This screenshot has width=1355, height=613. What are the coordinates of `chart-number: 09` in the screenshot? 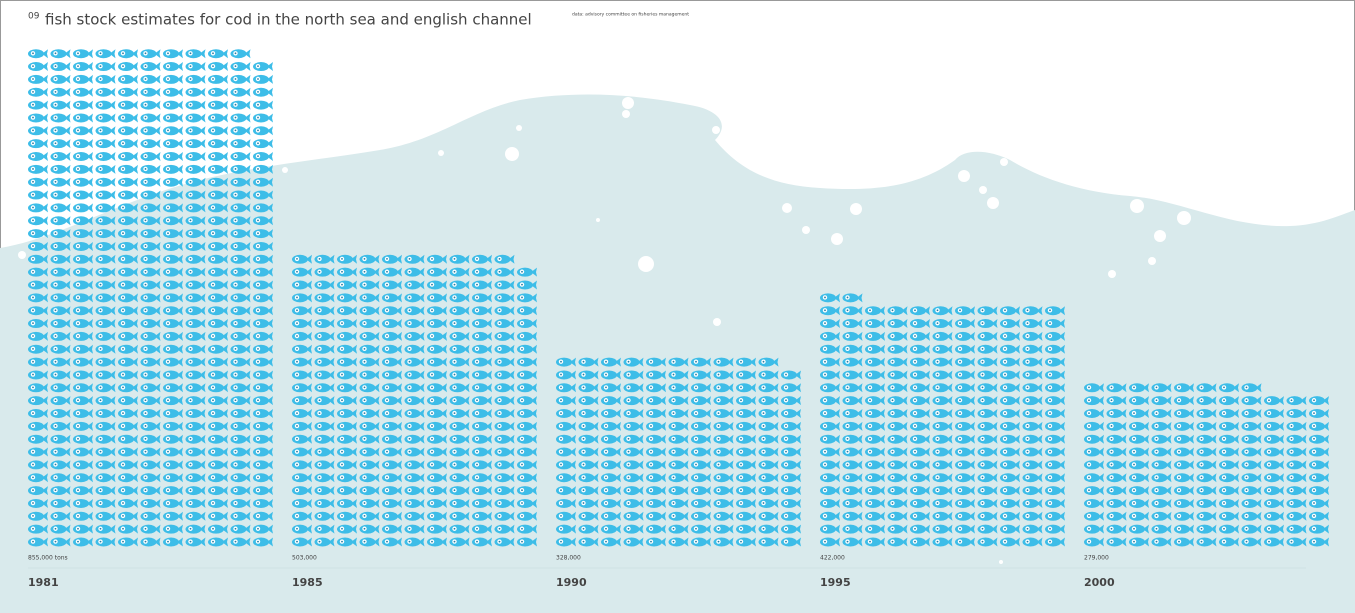 It's located at (34, 17).